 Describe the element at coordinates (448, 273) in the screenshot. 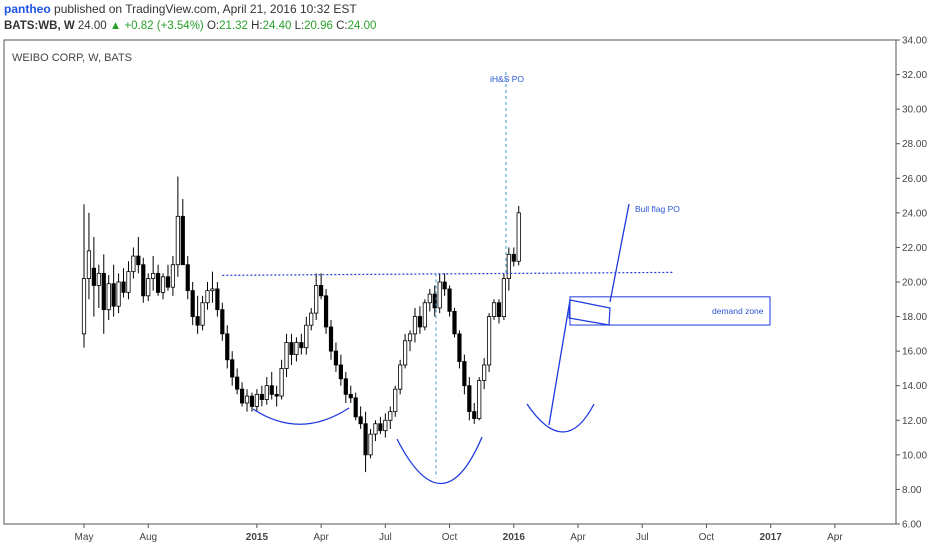

I see `neckline` at that location.